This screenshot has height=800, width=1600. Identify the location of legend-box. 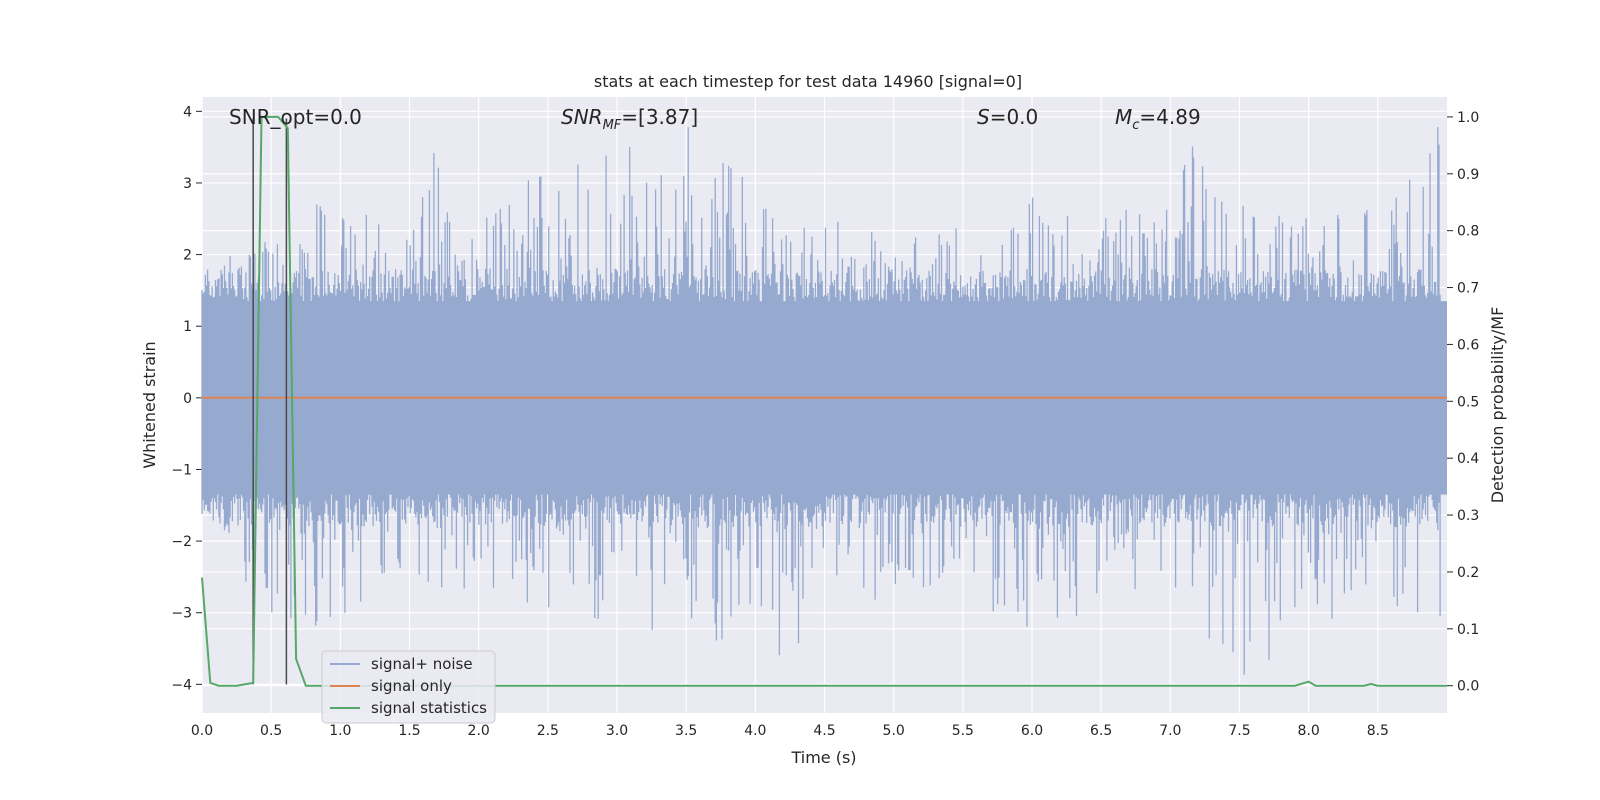
(408, 687).